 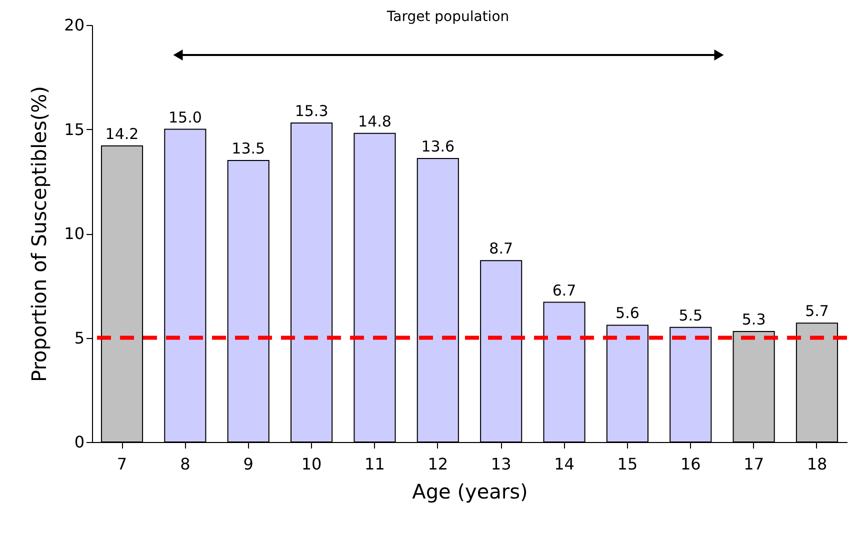 I want to click on x-tick-label: 14, so click(x=564, y=464).